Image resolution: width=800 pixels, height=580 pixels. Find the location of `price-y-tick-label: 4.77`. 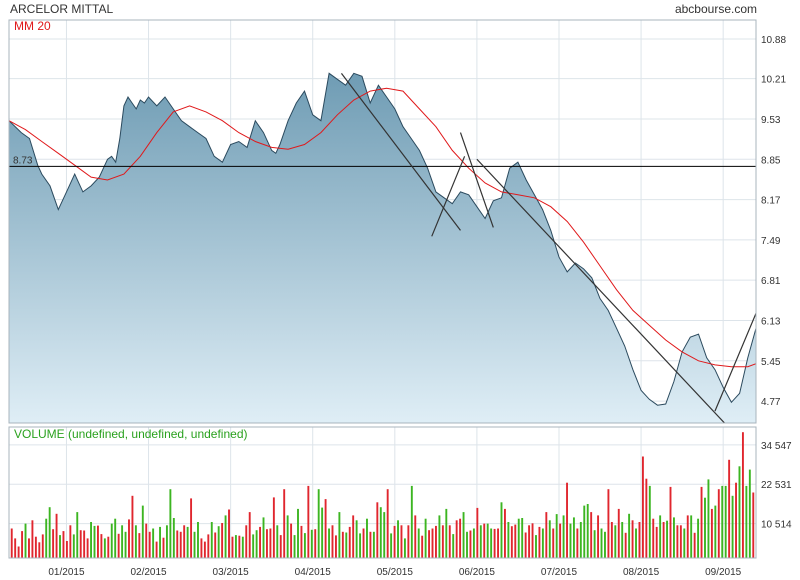

price-y-tick-label: 4.77 is located at coordinates (771, 402).